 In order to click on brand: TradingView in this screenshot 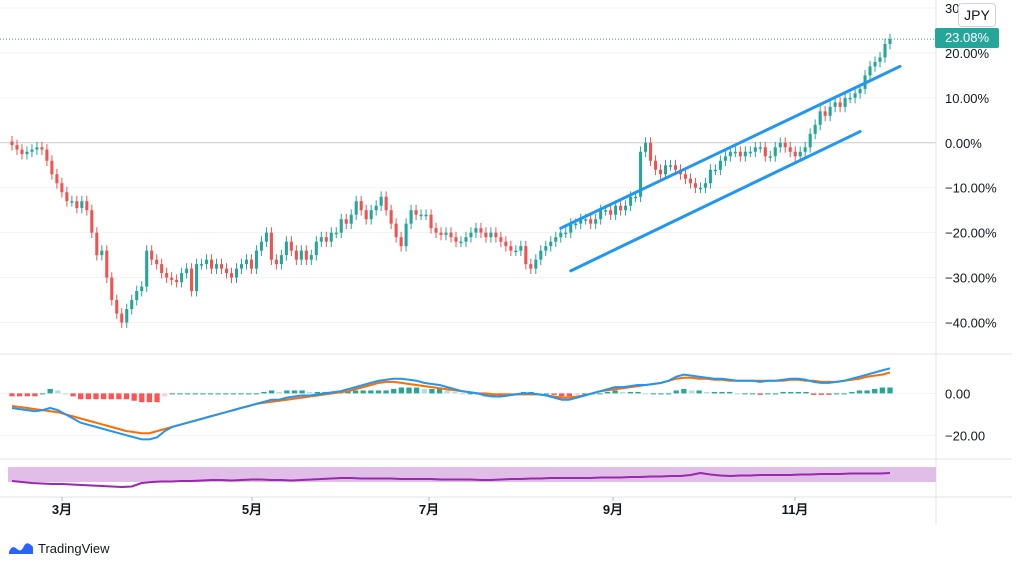, I will do `click(59, 548)`.